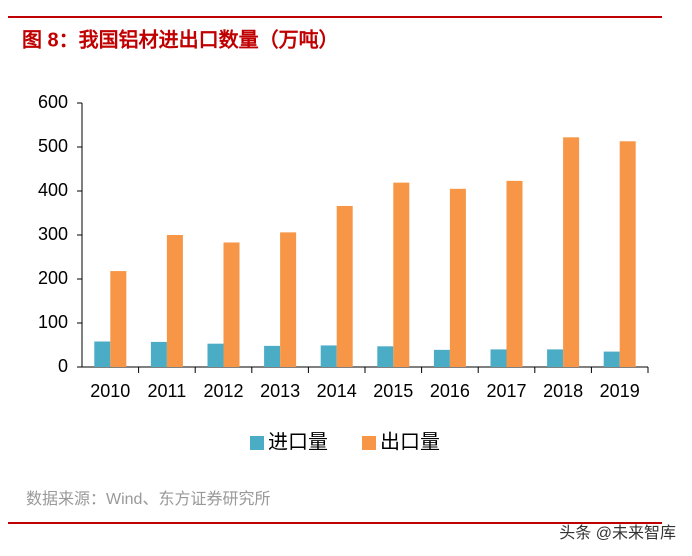 Image resolution: width=692 pixels, height=556 pixels. What do you see at coordinates (180, 39) in the screenshot?
I see `chart-title: 图 8：我国铝材进出口数量（万吨）` at bounding box center [180, 39].